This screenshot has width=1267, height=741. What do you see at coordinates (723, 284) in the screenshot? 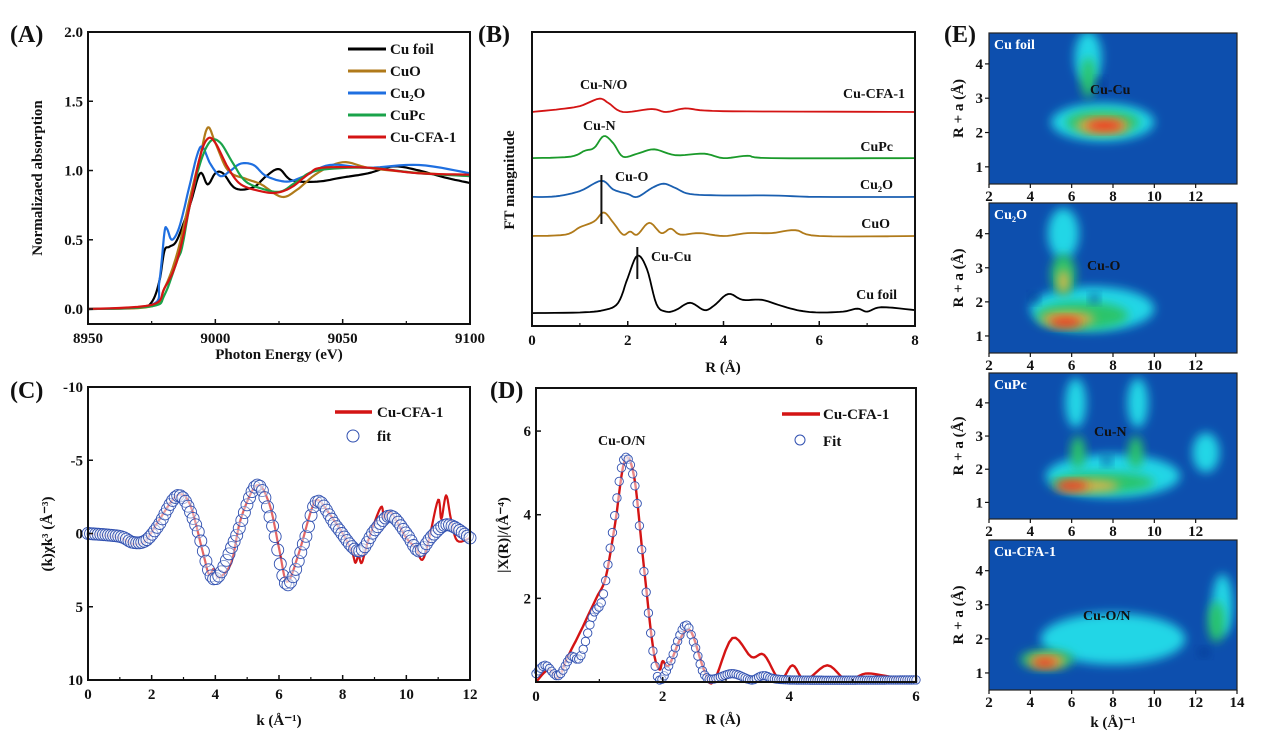
I see `series-line-Cu foil` at bounding box center [723, 284].